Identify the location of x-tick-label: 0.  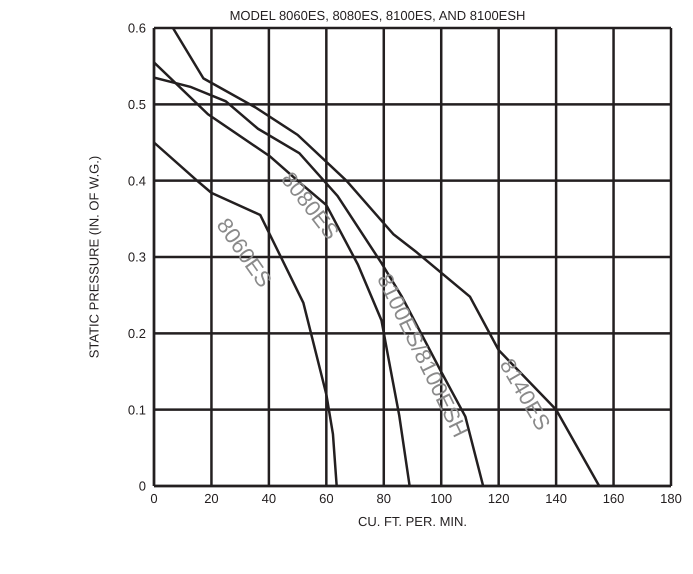
(154, 498).